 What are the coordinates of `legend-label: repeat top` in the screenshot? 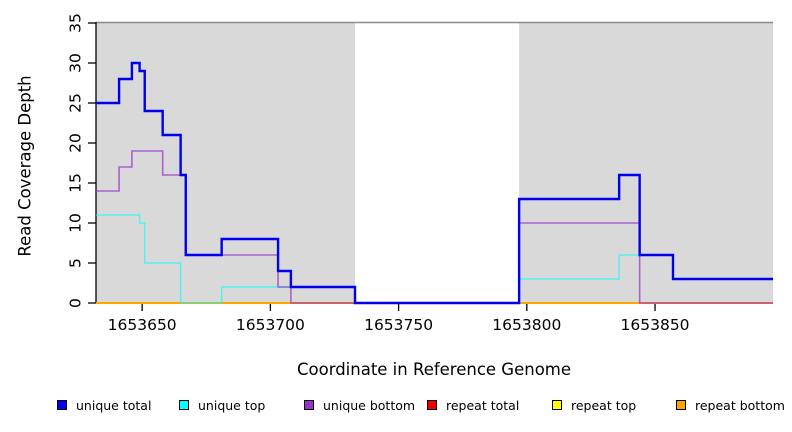 It's located at (604, 405).